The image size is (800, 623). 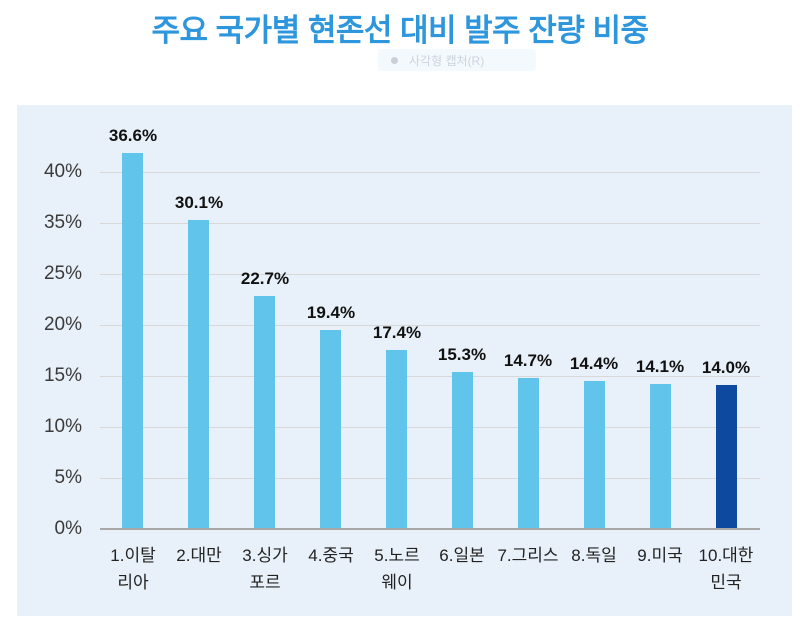 I want to click on y-axis-tick-label: 25%, so click(x=62, y=273).